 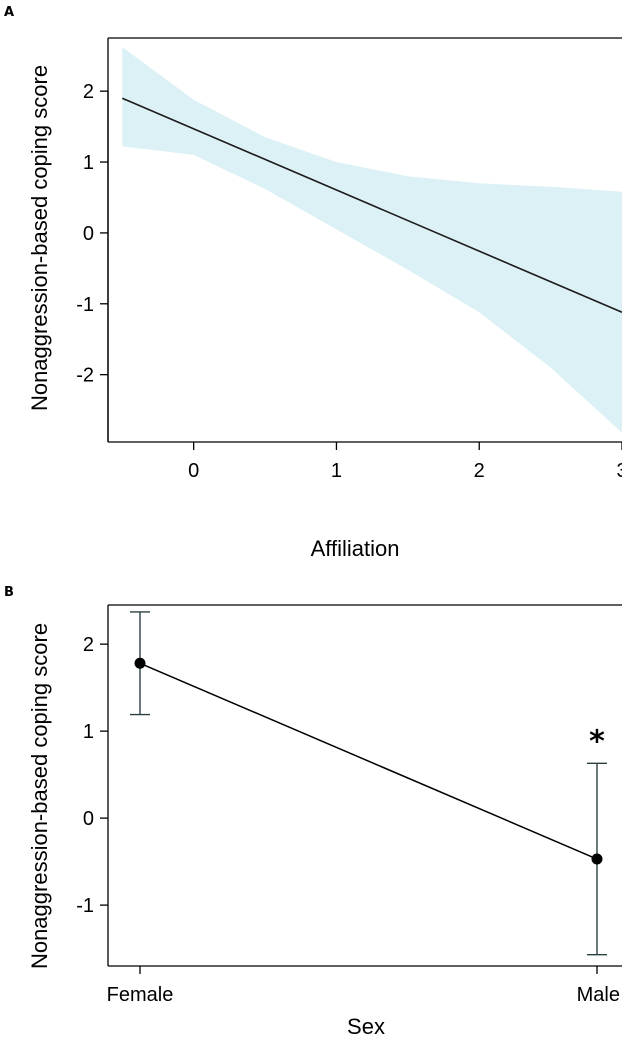 I want to click on b-y-tick-label: -1, so click(x=85, y=906).